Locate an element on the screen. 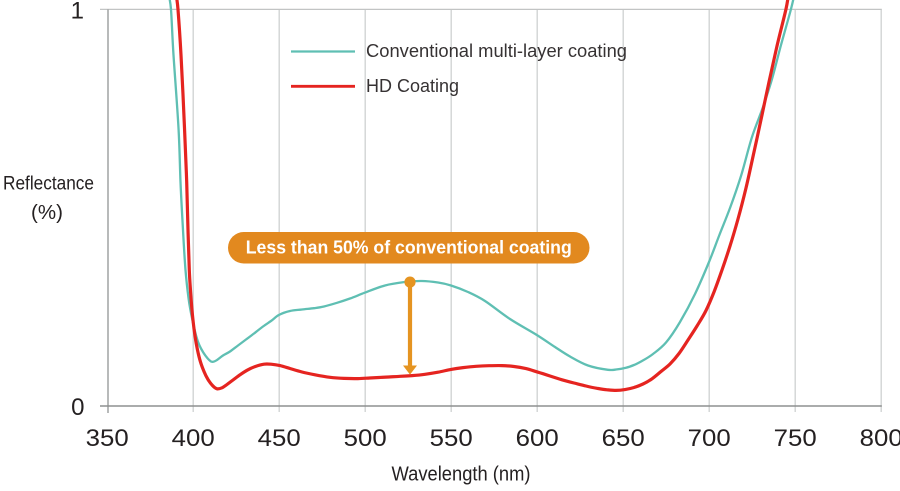 This screenshot has width=900, height=491. svg-text: 1 is located at coordinates (77, 12).